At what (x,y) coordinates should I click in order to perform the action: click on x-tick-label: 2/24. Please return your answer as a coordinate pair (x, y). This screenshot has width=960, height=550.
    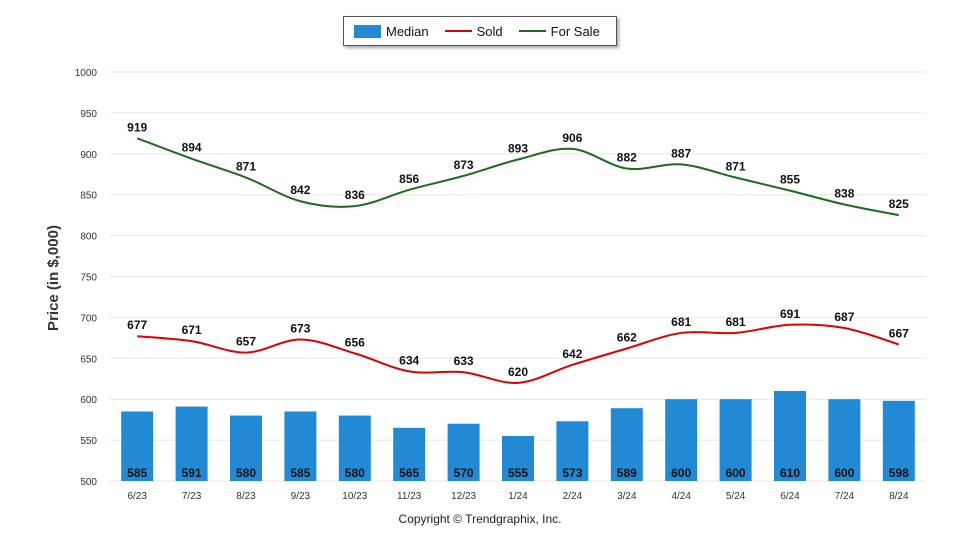
    Looking at the image, I should click on (573, 496).